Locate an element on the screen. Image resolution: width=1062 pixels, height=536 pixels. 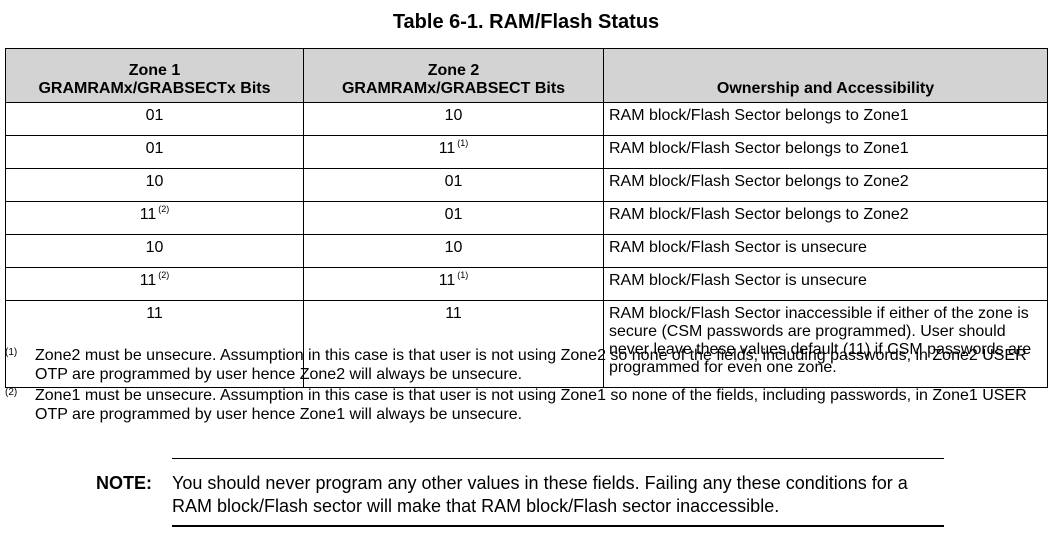
header-zone1-line2: GRAMRAMx/GRABSECTx Bits is located at coordinates (154, 88).